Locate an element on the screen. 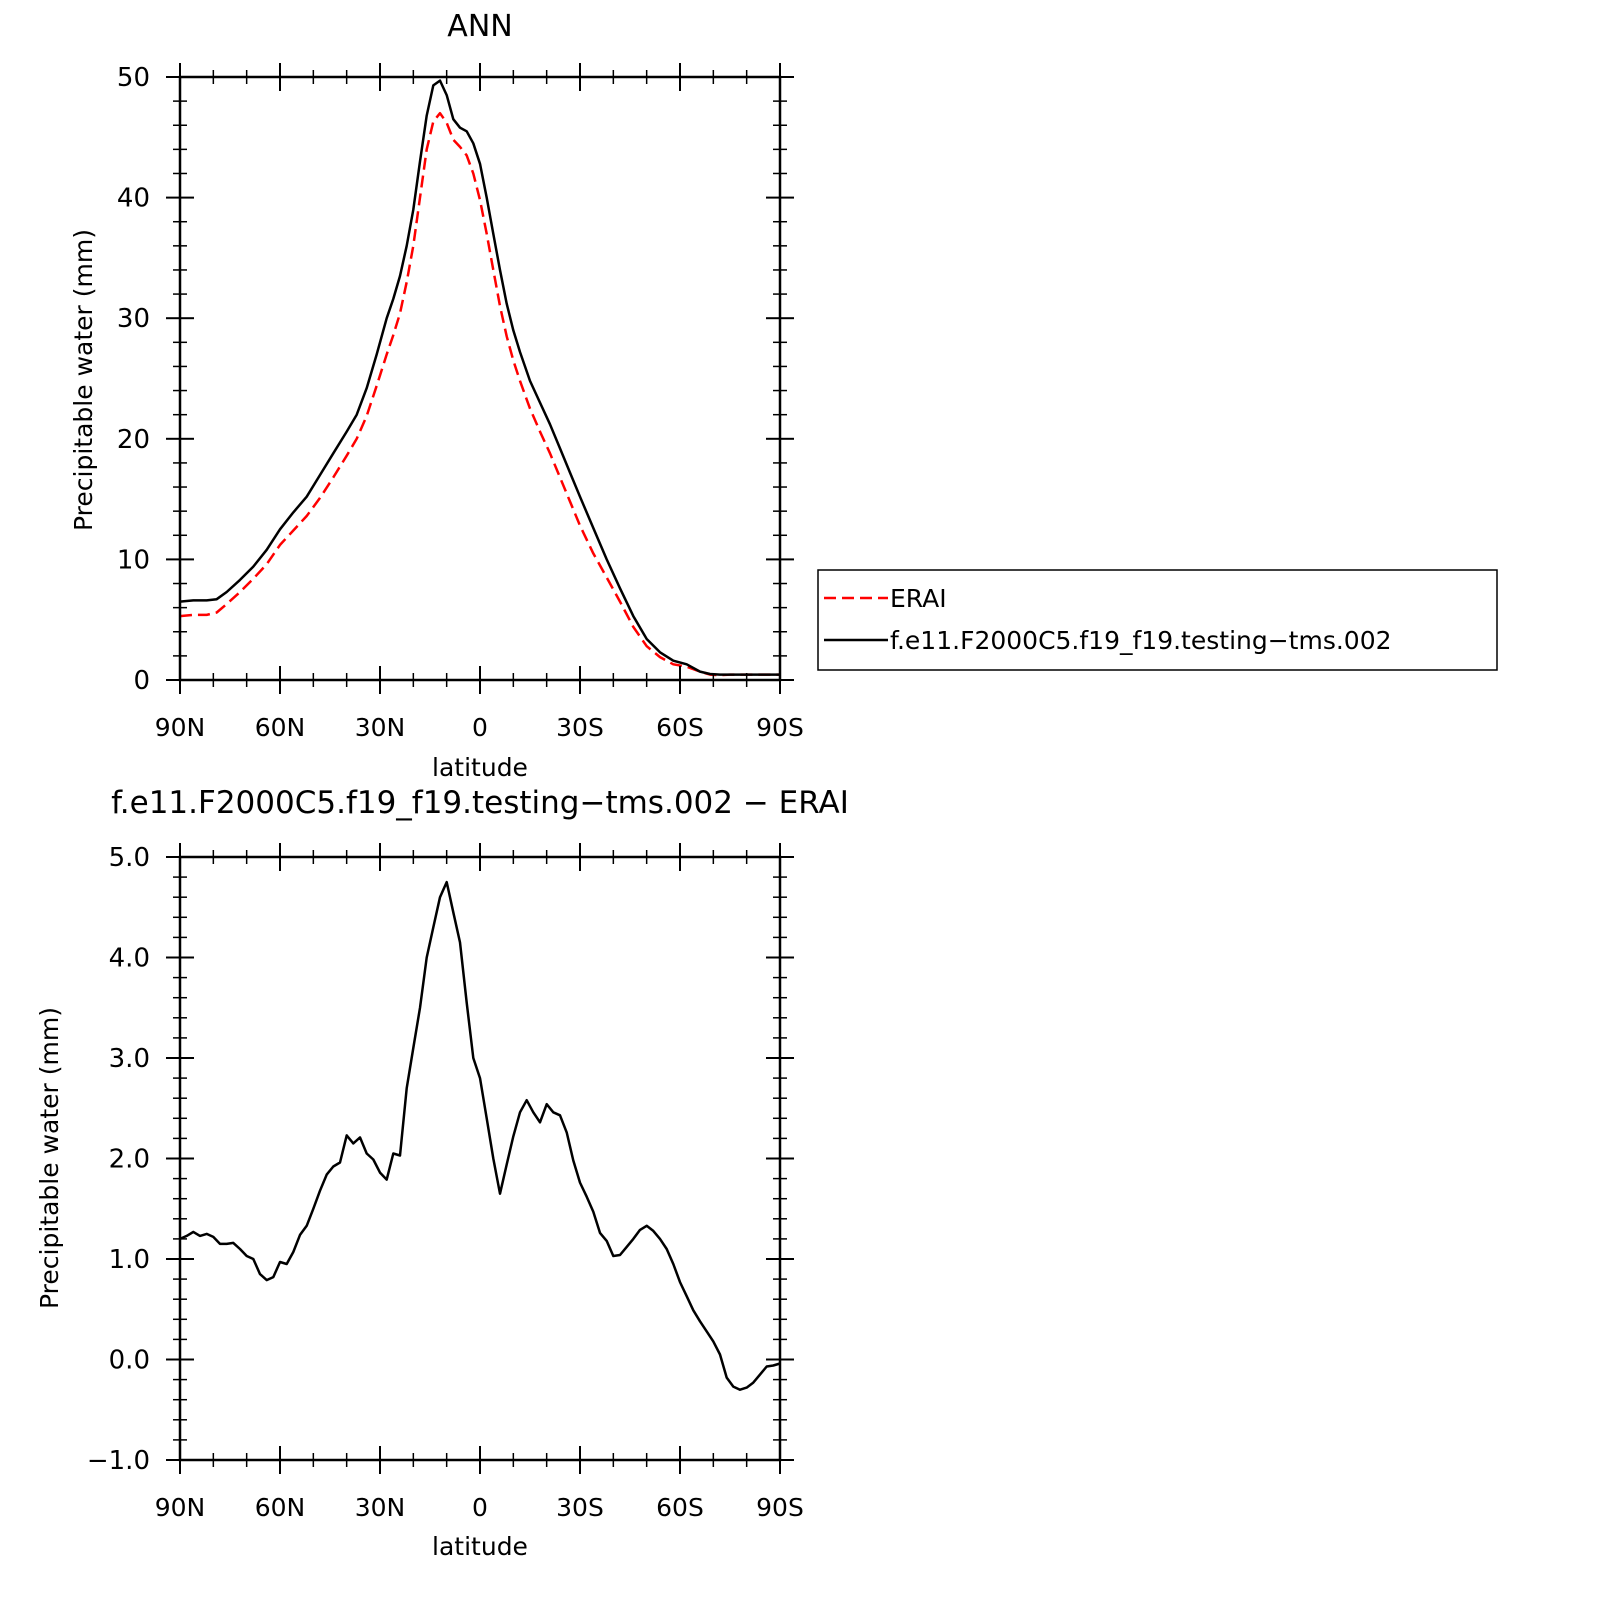  plot-frame is located at coordinates (480, 1158).